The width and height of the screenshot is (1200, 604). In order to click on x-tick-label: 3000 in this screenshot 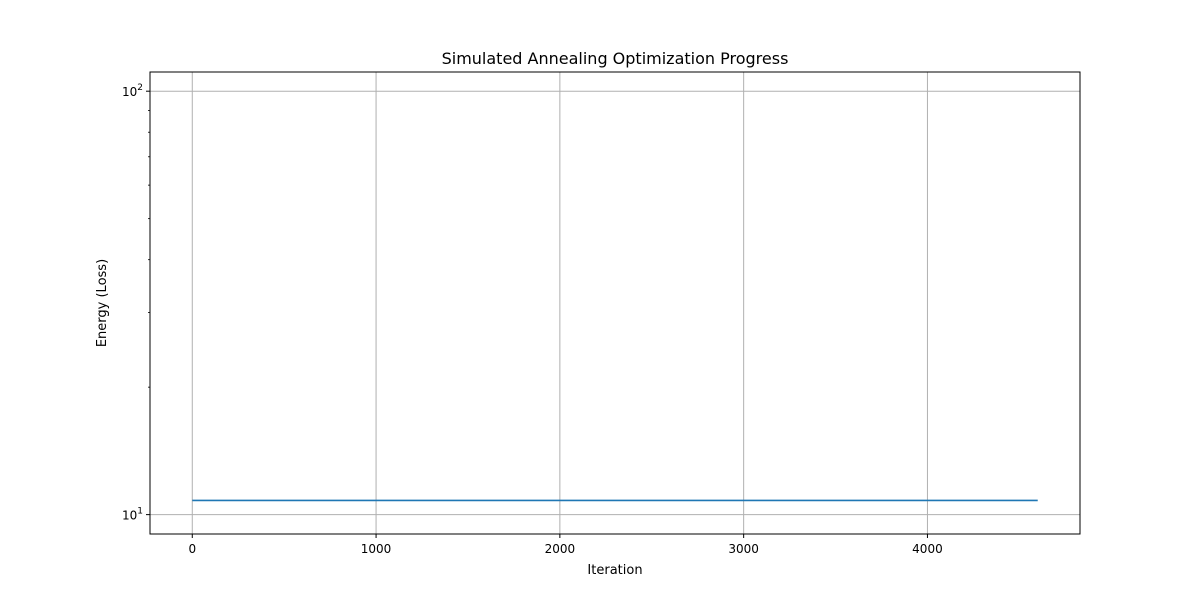, I will do `click(743, 549)`.